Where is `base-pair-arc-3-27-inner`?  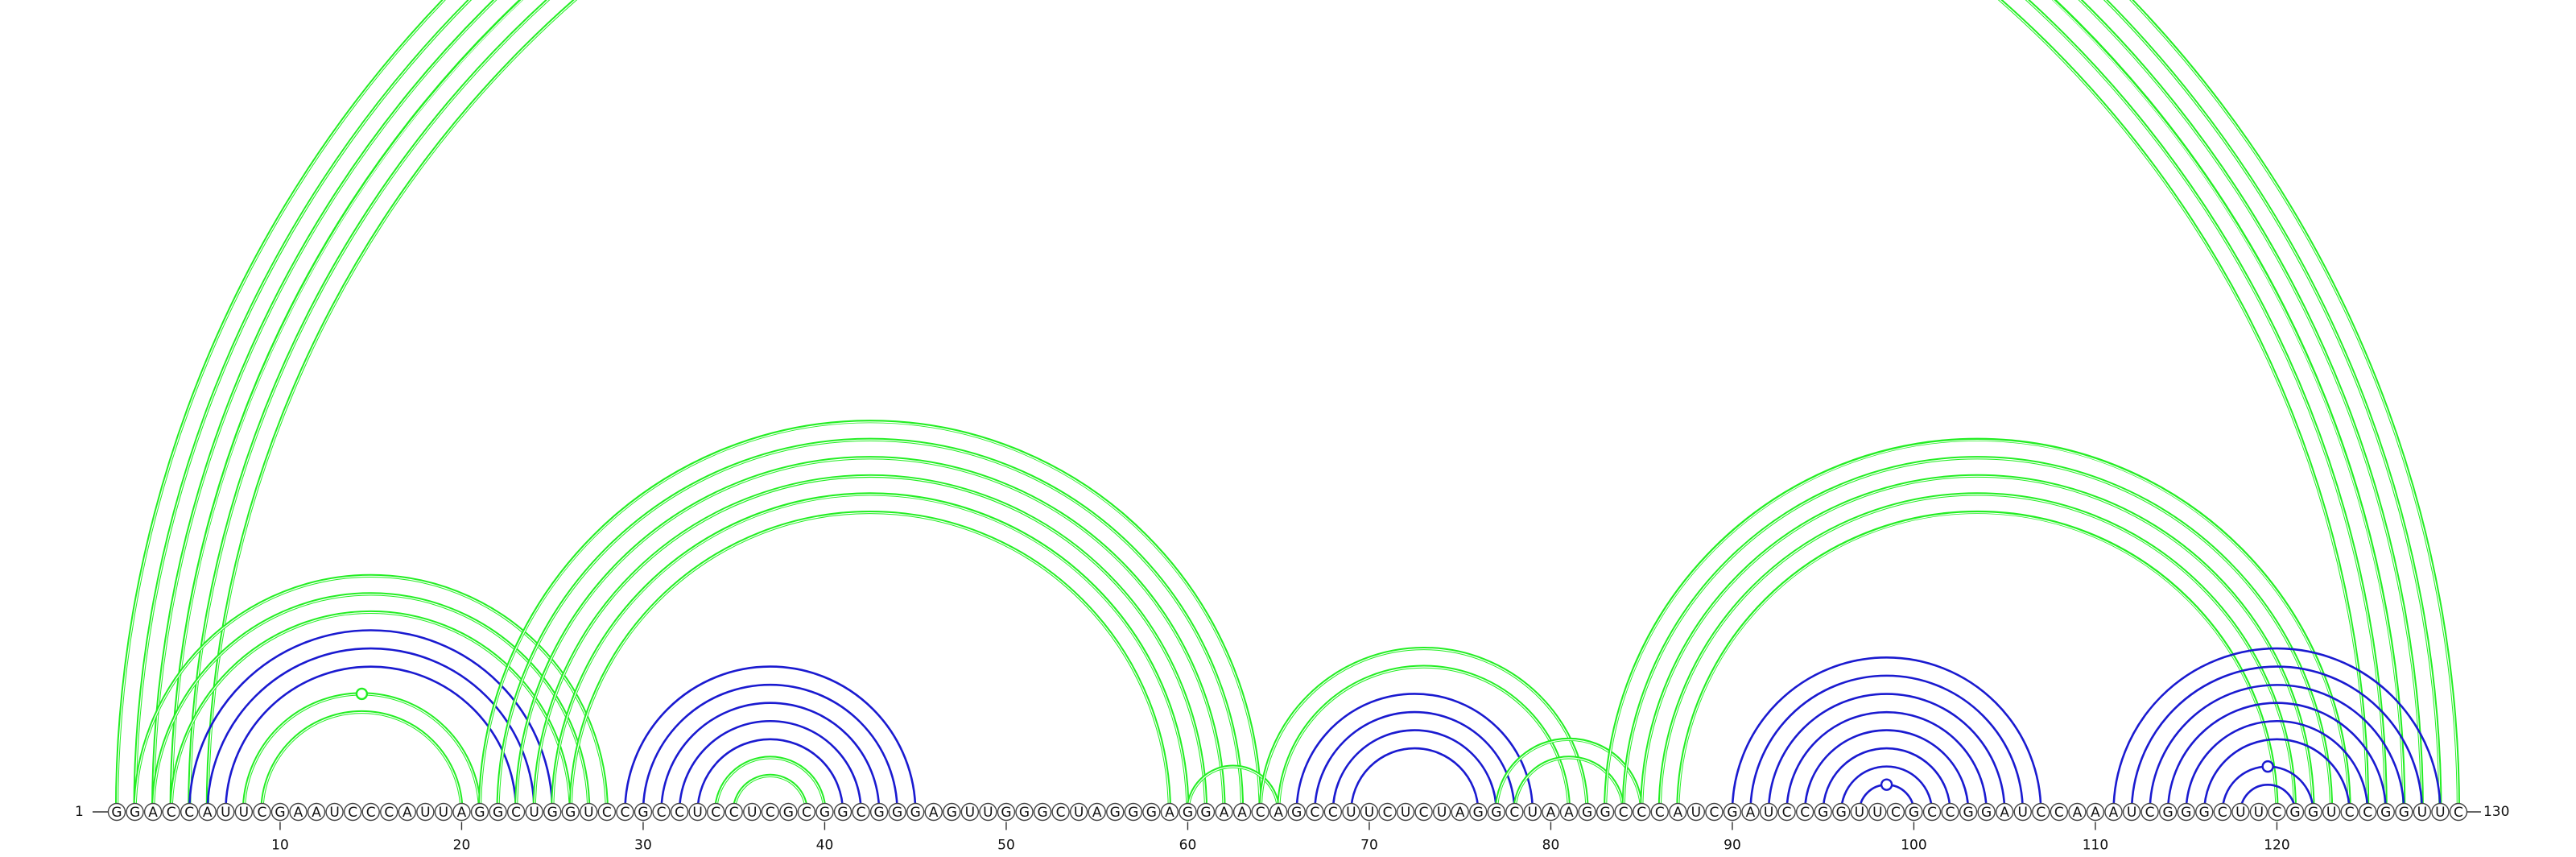
base-pair-arc-3-27-inner is located at coordinates (371, 703).